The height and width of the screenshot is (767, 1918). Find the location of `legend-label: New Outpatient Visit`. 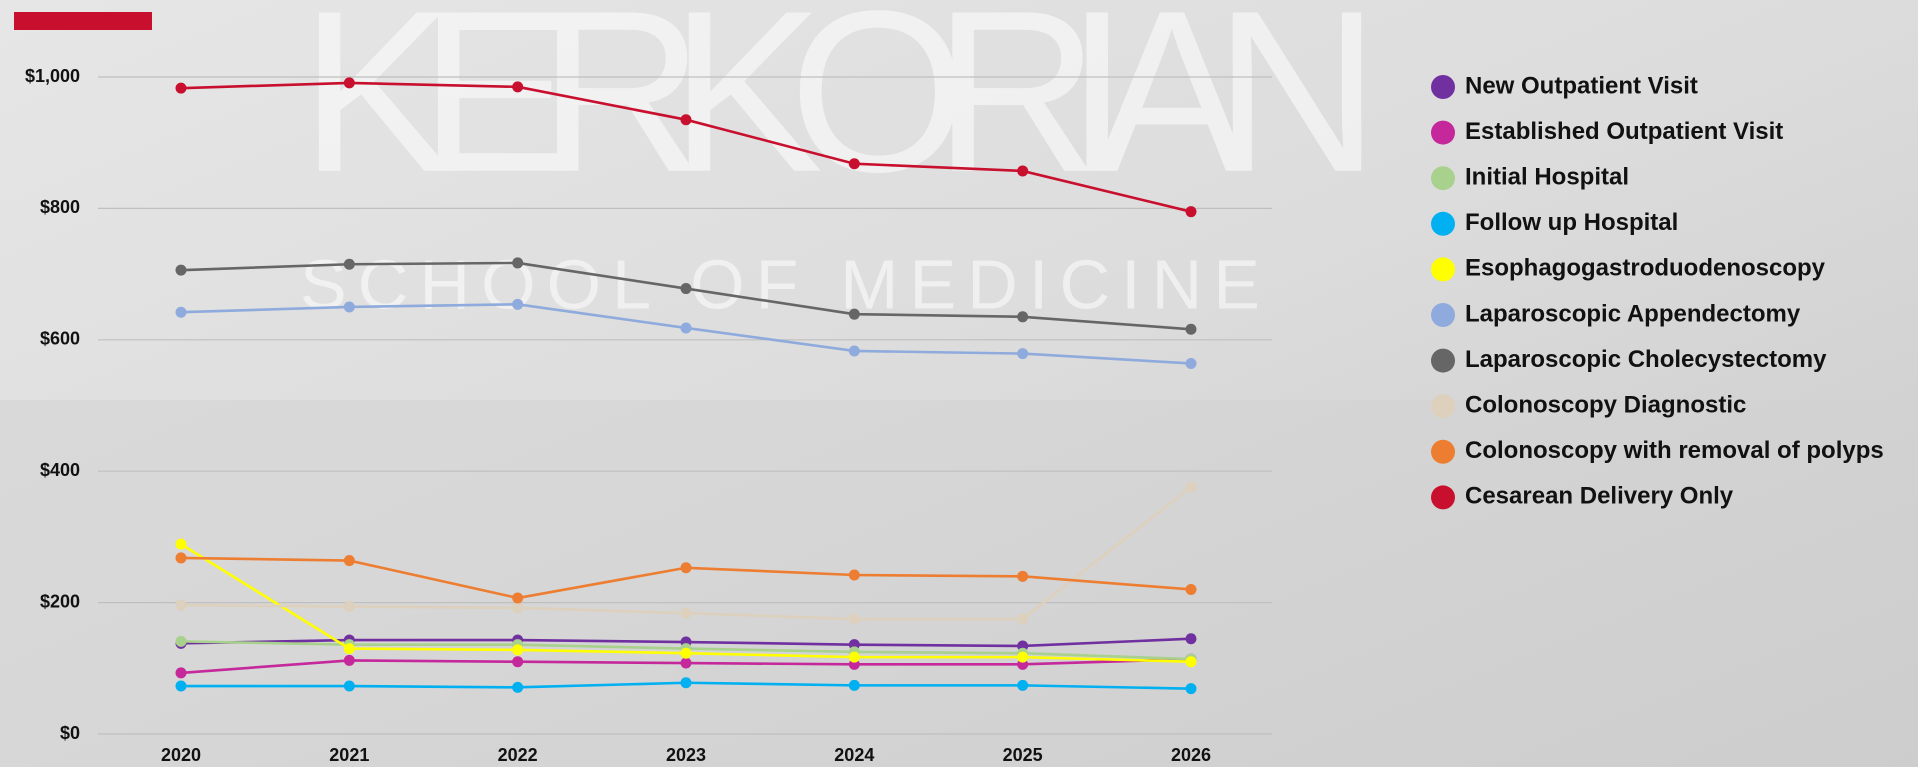

legend-label: New Outpatient Visit is located at coordinates (1581, 85).